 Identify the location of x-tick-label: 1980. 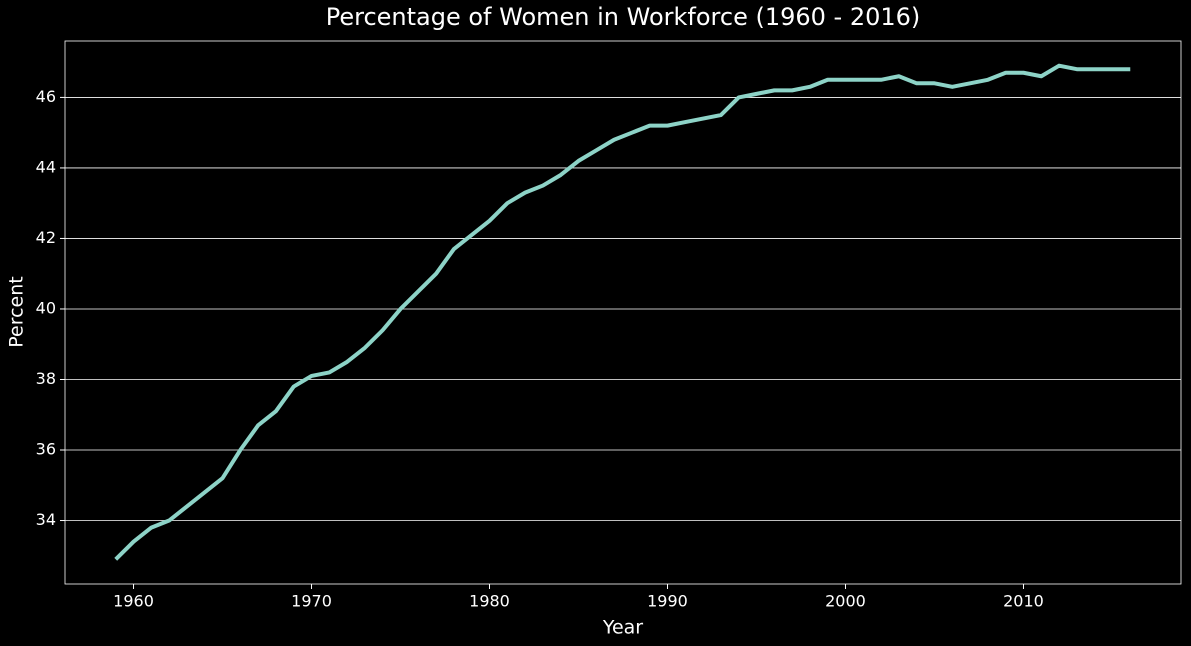
(489, 601).